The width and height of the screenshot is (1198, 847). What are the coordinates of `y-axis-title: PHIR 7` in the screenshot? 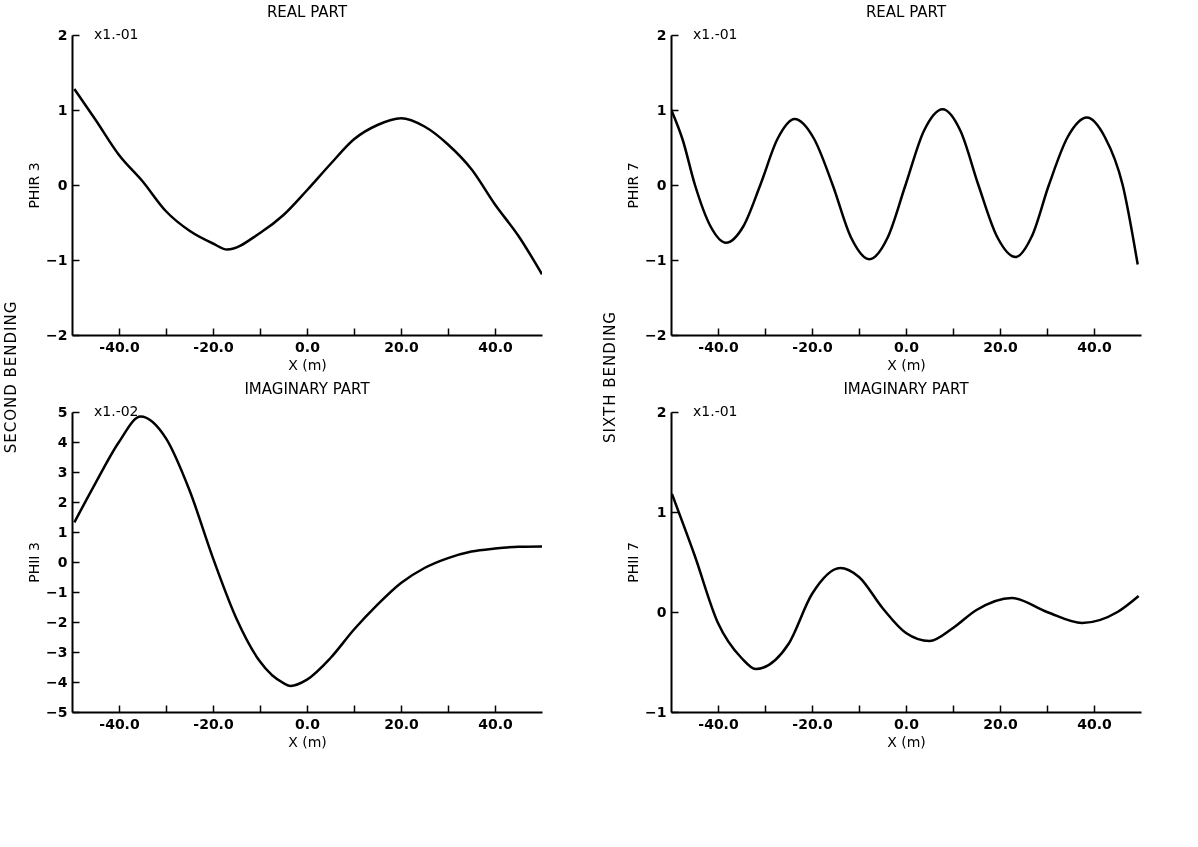 It's located at (633, 185).